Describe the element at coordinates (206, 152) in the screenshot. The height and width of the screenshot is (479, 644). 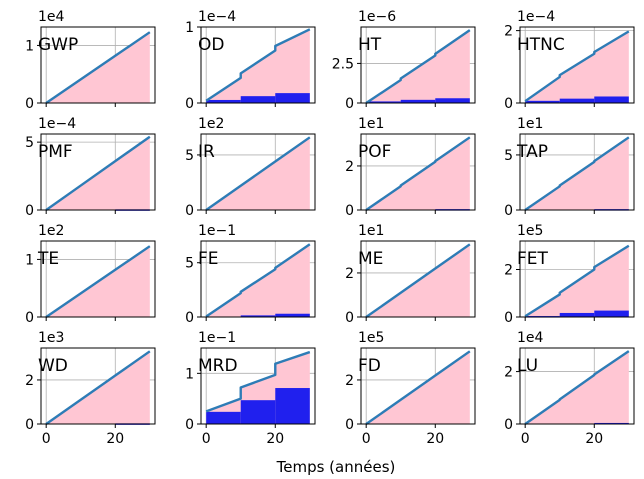
I see `panel-label: IR` at that location.